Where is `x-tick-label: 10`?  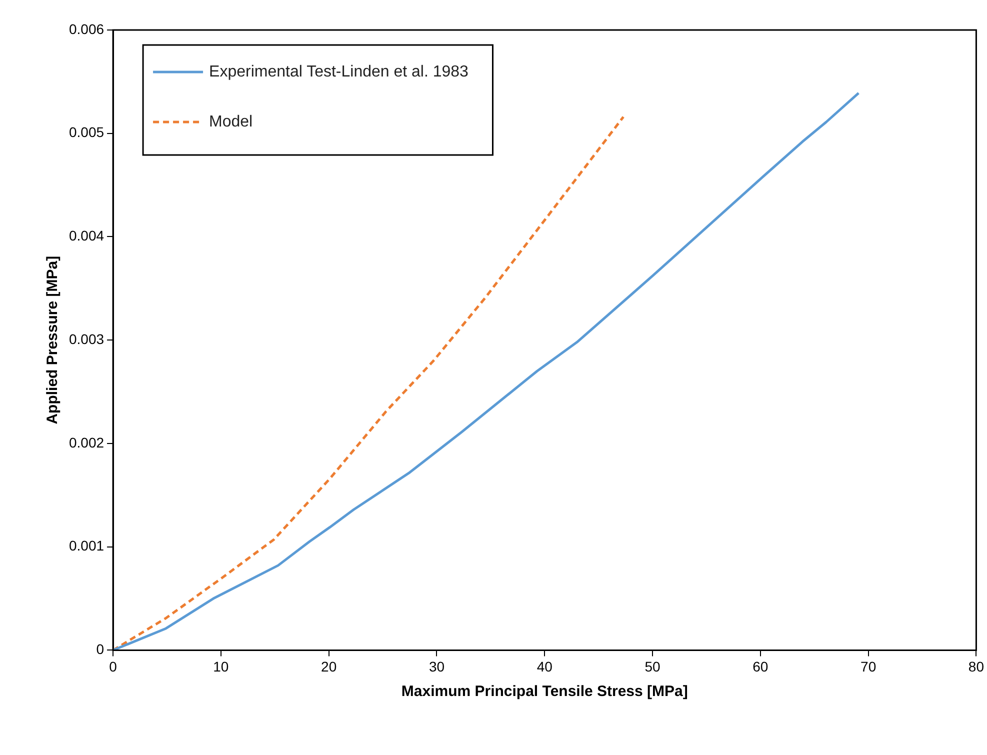
x-tick-label: 10 is located at coordinates (221, 666).